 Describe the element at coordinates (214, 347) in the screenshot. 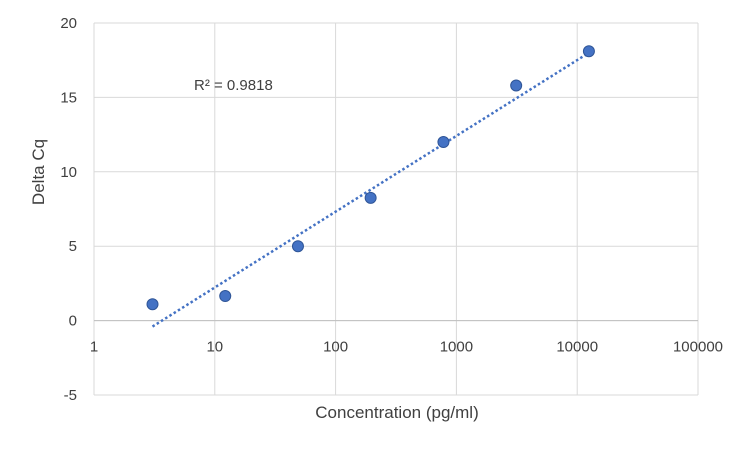

I see `x-tick-label: 10` at that location.